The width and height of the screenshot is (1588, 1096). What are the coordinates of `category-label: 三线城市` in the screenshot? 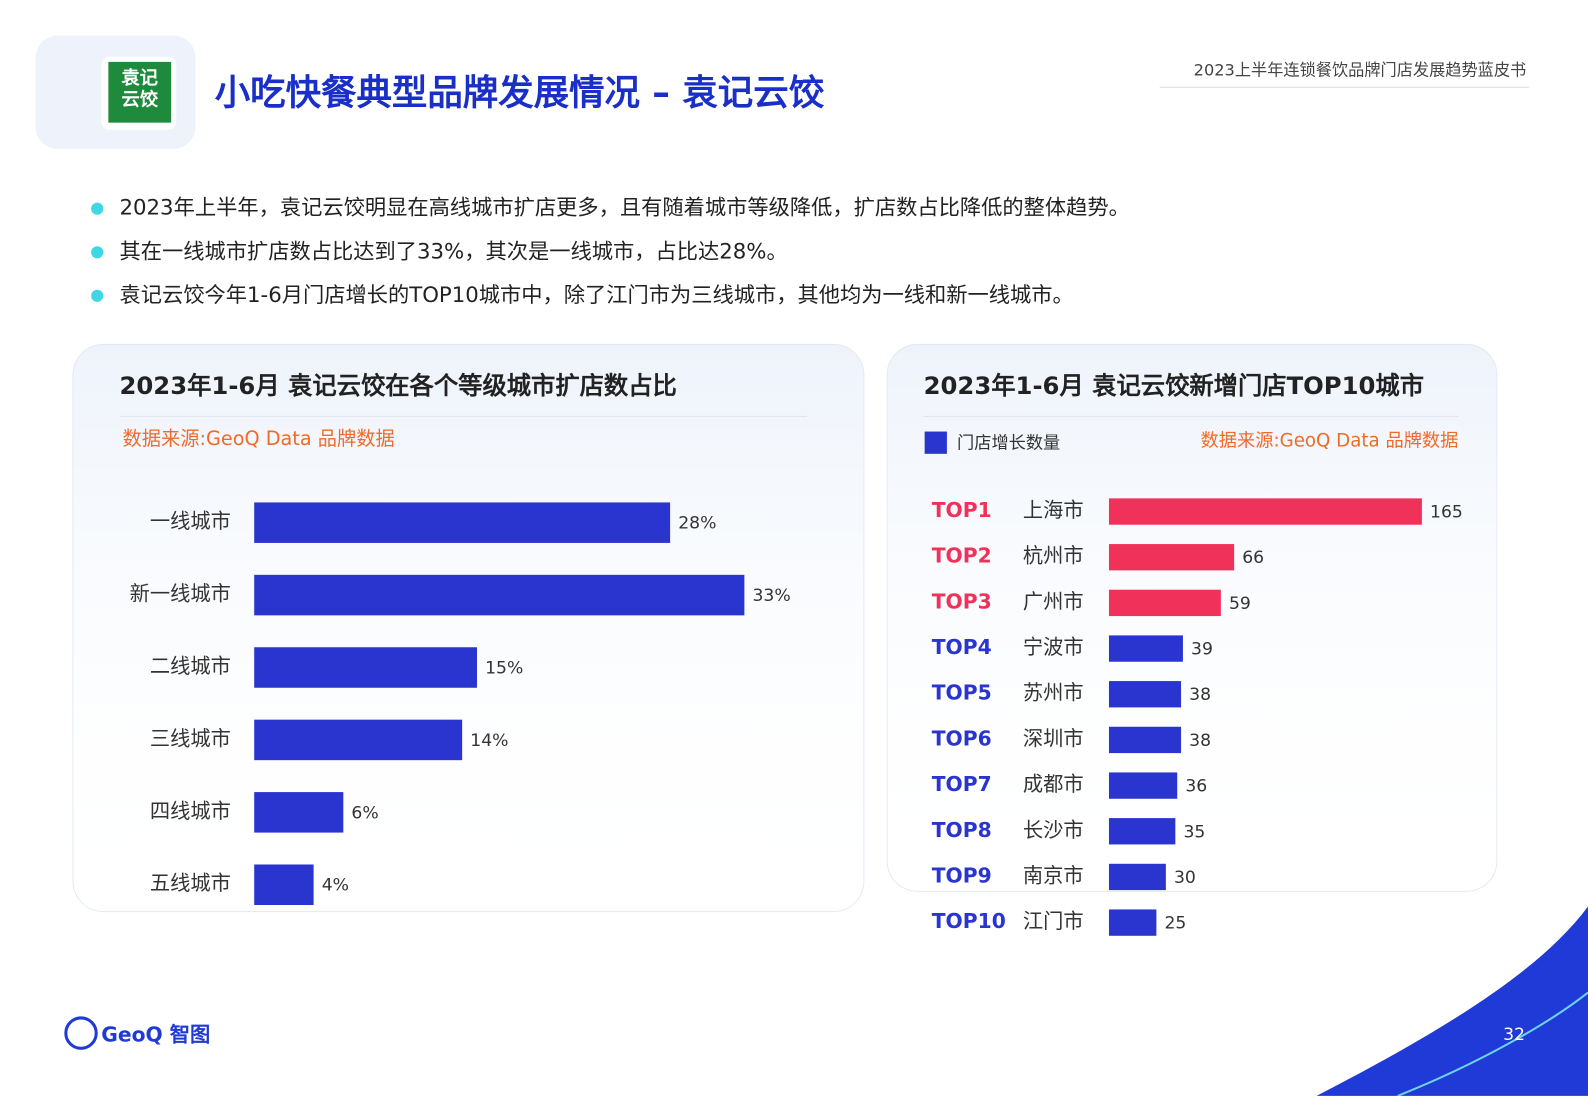 It's located at (190, 738).